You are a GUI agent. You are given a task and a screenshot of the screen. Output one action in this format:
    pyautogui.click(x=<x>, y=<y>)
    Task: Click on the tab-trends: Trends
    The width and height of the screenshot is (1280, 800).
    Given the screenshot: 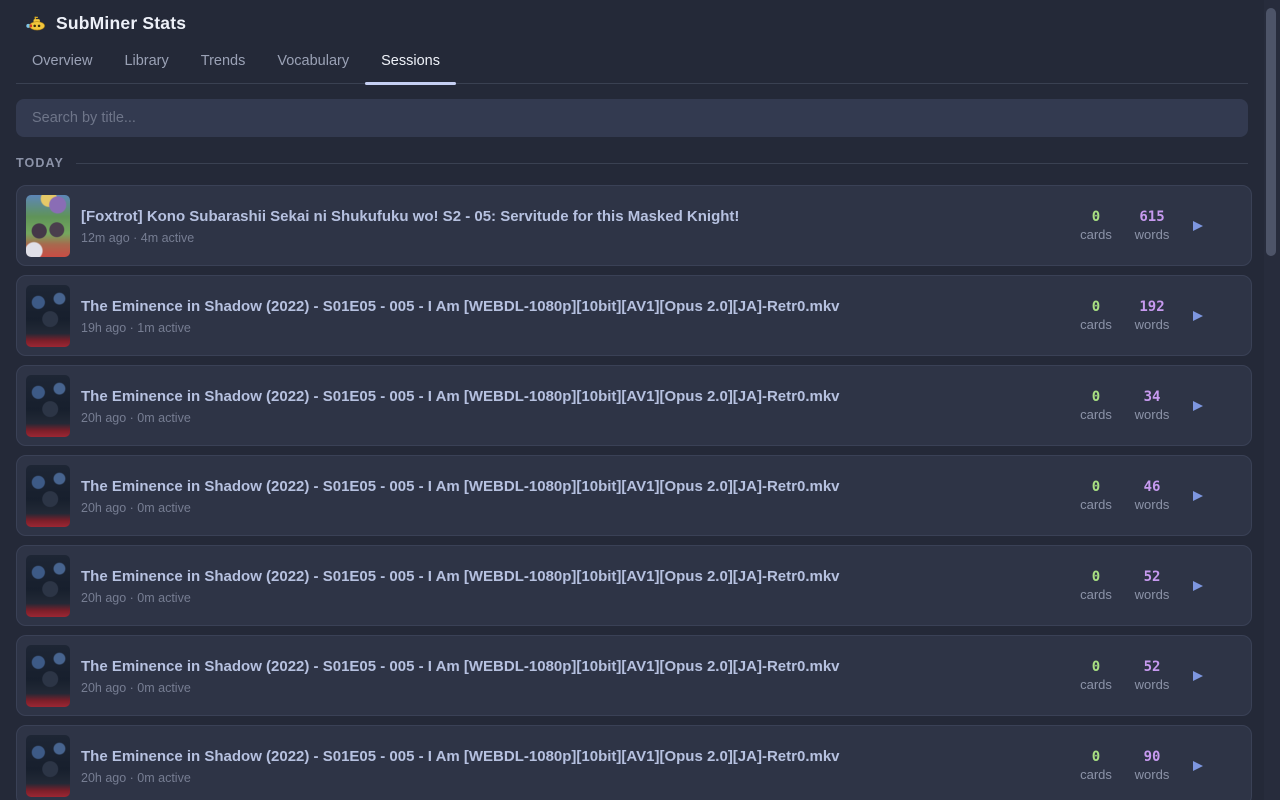 What is the action you would take?
    pyautogui.click(x=223, y=61)
    